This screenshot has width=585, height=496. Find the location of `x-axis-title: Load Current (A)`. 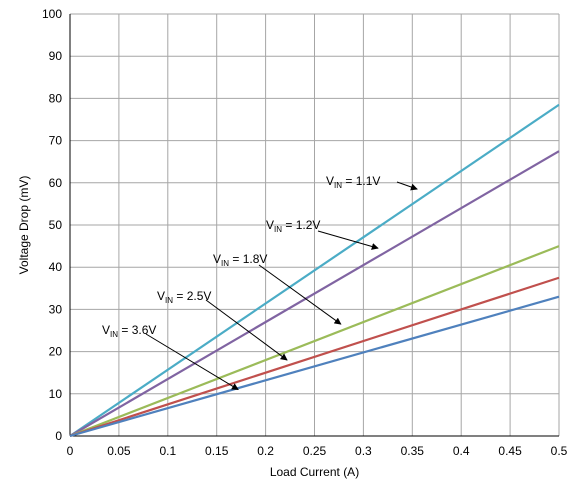

x-axis-title: Load Current (A) is located at coordinates (314, 472).